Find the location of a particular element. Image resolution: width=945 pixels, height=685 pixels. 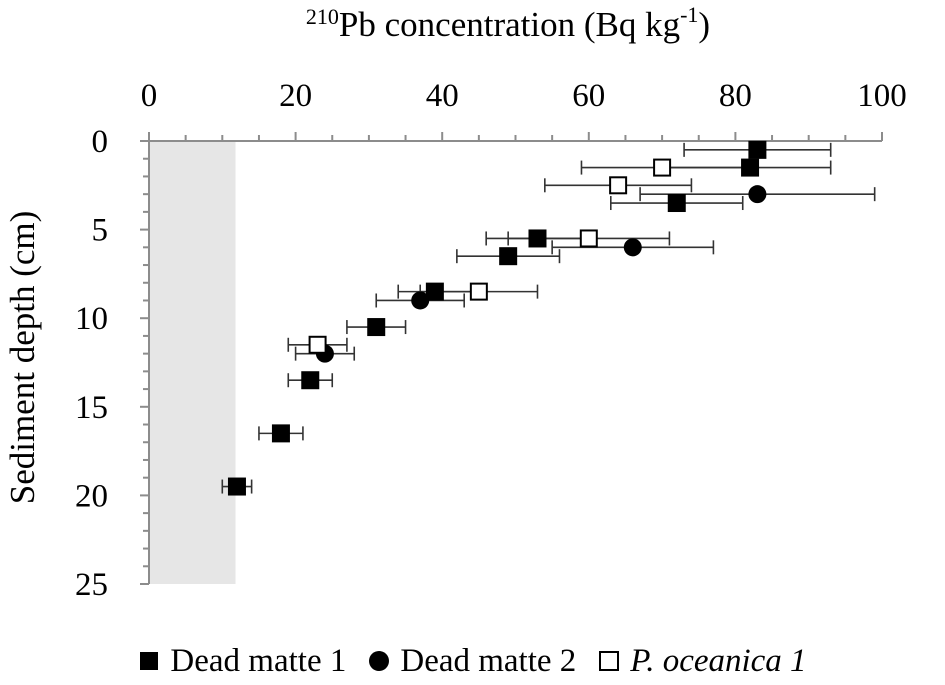

y-tick-label: 15 is located at coordinates (91, 408).